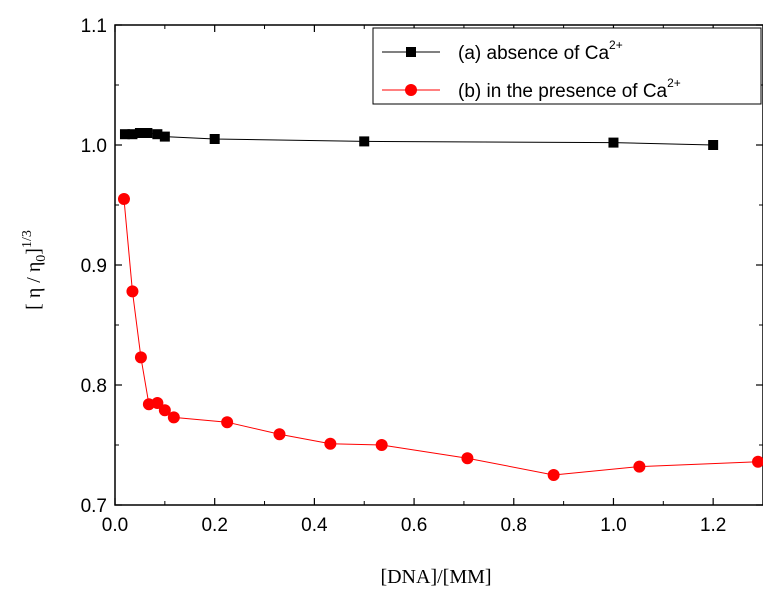  Describe the element at coordinates (613, 525) in the screenshot. I see `x-tick-label: 1.0` at that location.